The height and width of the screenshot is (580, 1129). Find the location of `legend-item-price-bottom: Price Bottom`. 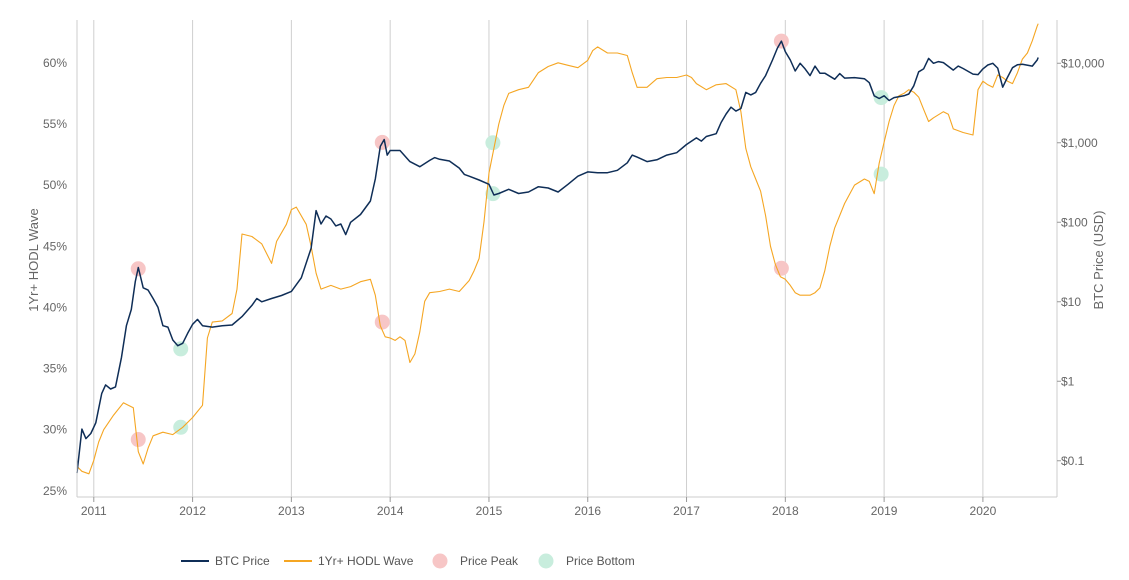

legend-item-price-bottom: Price Bottom is located at coordinates (586, 561).